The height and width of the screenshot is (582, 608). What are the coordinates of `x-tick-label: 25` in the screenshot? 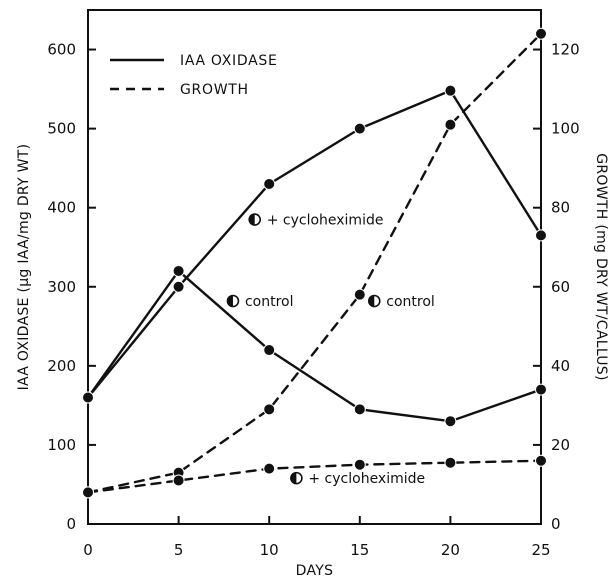 It's located at (540, 550).